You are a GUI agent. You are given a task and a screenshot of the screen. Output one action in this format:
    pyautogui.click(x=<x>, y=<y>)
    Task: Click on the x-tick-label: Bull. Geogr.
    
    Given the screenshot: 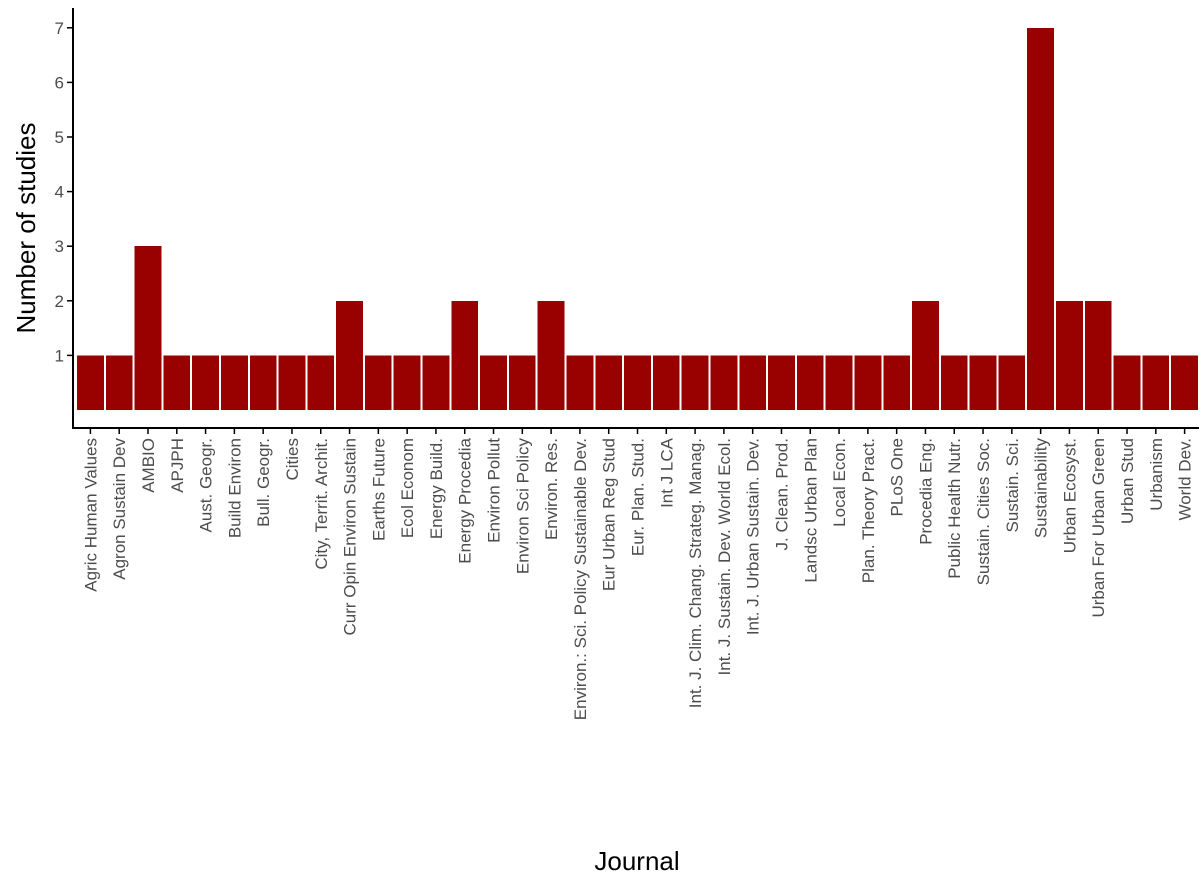 What is the action you would take?
    pyautogui.click(x=263, y=482)
    